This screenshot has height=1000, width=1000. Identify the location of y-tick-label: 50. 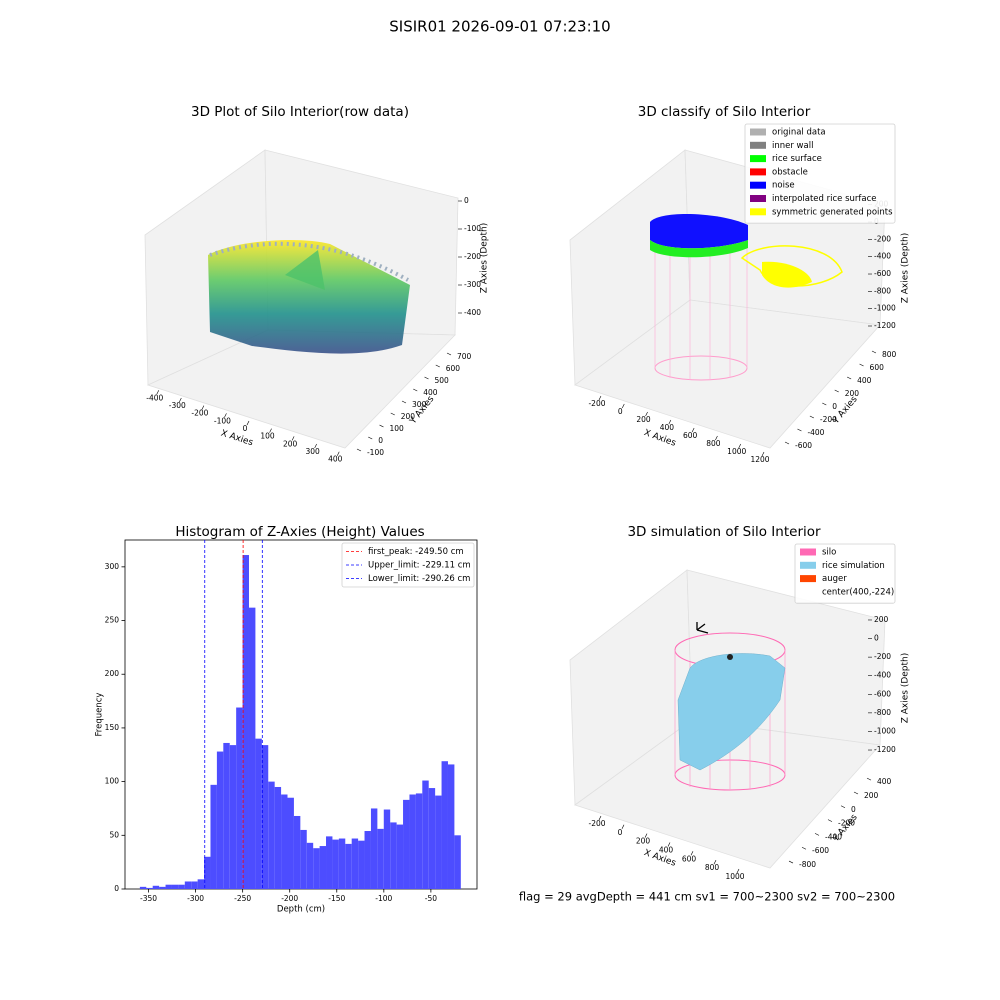
(114, 834).